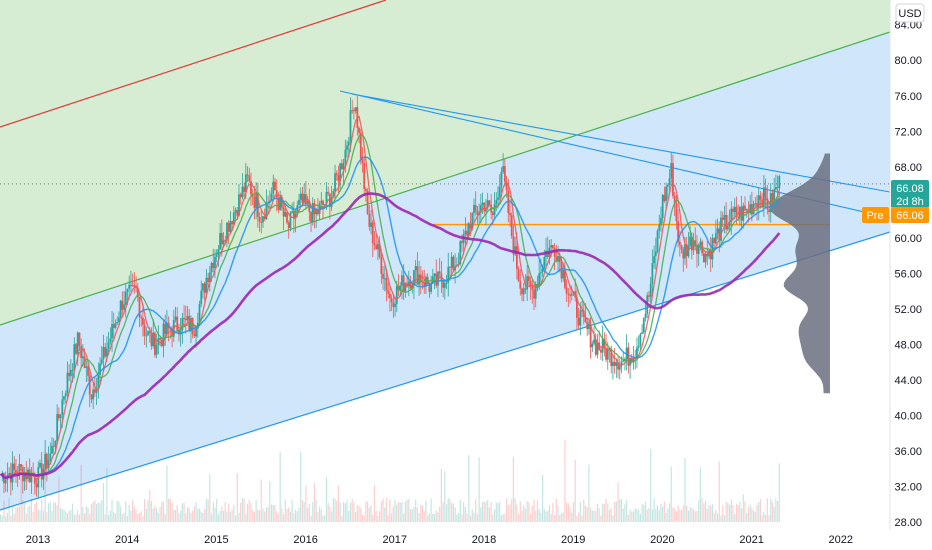 This screenshot has width=932, height=550. What do you see at coordinates (484, 540) in the screenshot?
I see `x-tick-label: 2018` at bounding box center [484, 540].